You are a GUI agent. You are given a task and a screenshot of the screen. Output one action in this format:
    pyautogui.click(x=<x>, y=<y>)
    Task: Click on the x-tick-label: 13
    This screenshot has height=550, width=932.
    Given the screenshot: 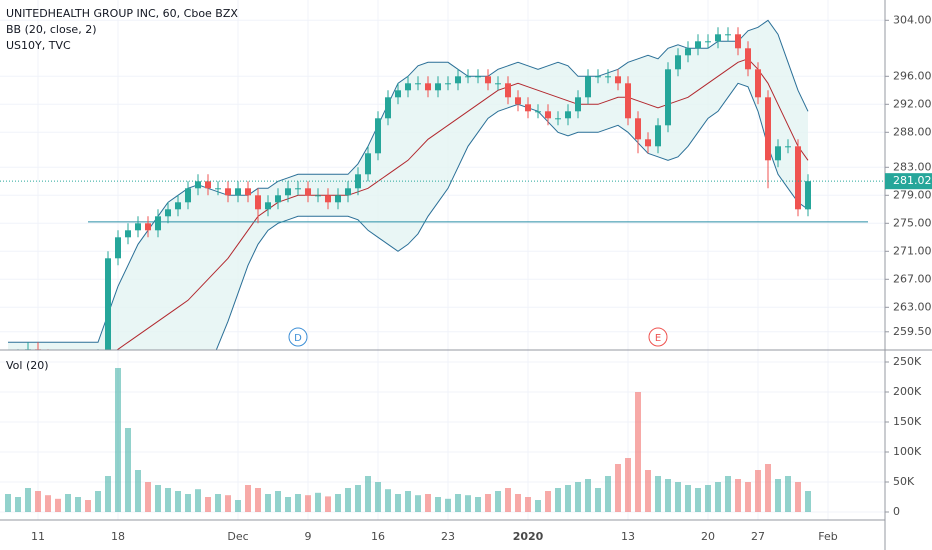 What is the action you would take?
    pyautogui.click(x=628, y=536)
    